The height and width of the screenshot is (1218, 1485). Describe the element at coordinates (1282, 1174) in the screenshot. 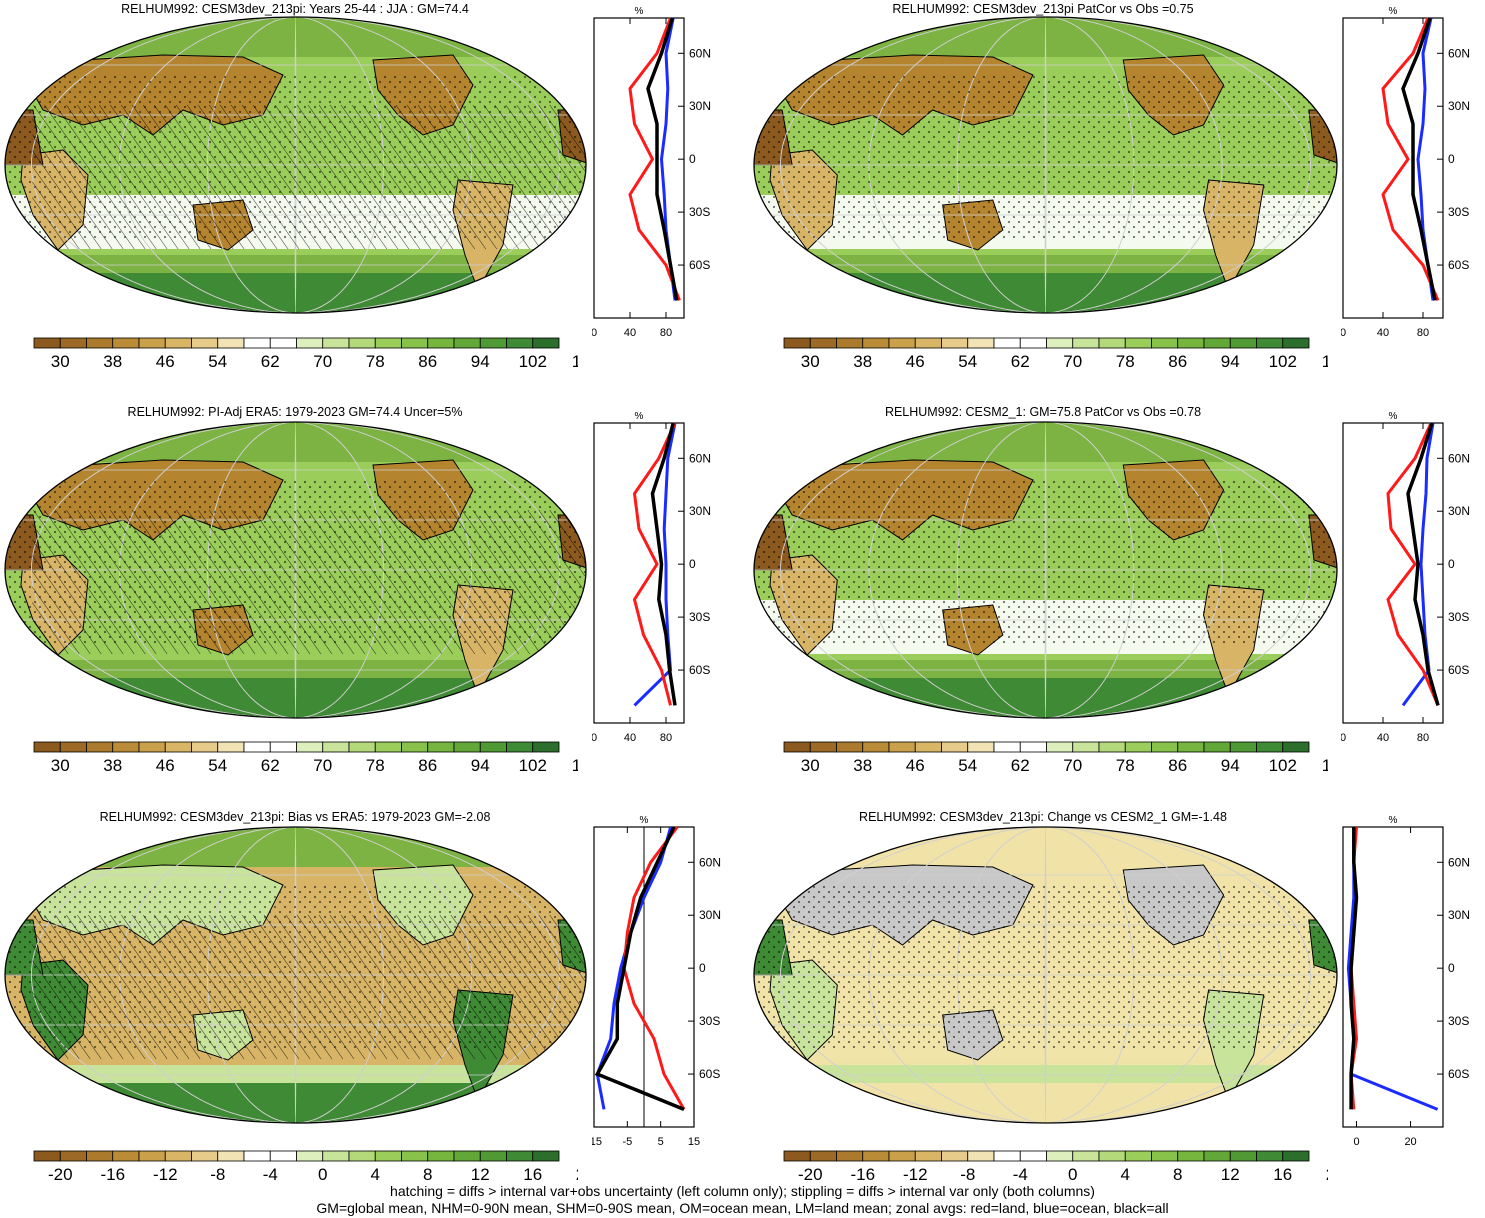

I see `colorbar-label: 16` at that location.